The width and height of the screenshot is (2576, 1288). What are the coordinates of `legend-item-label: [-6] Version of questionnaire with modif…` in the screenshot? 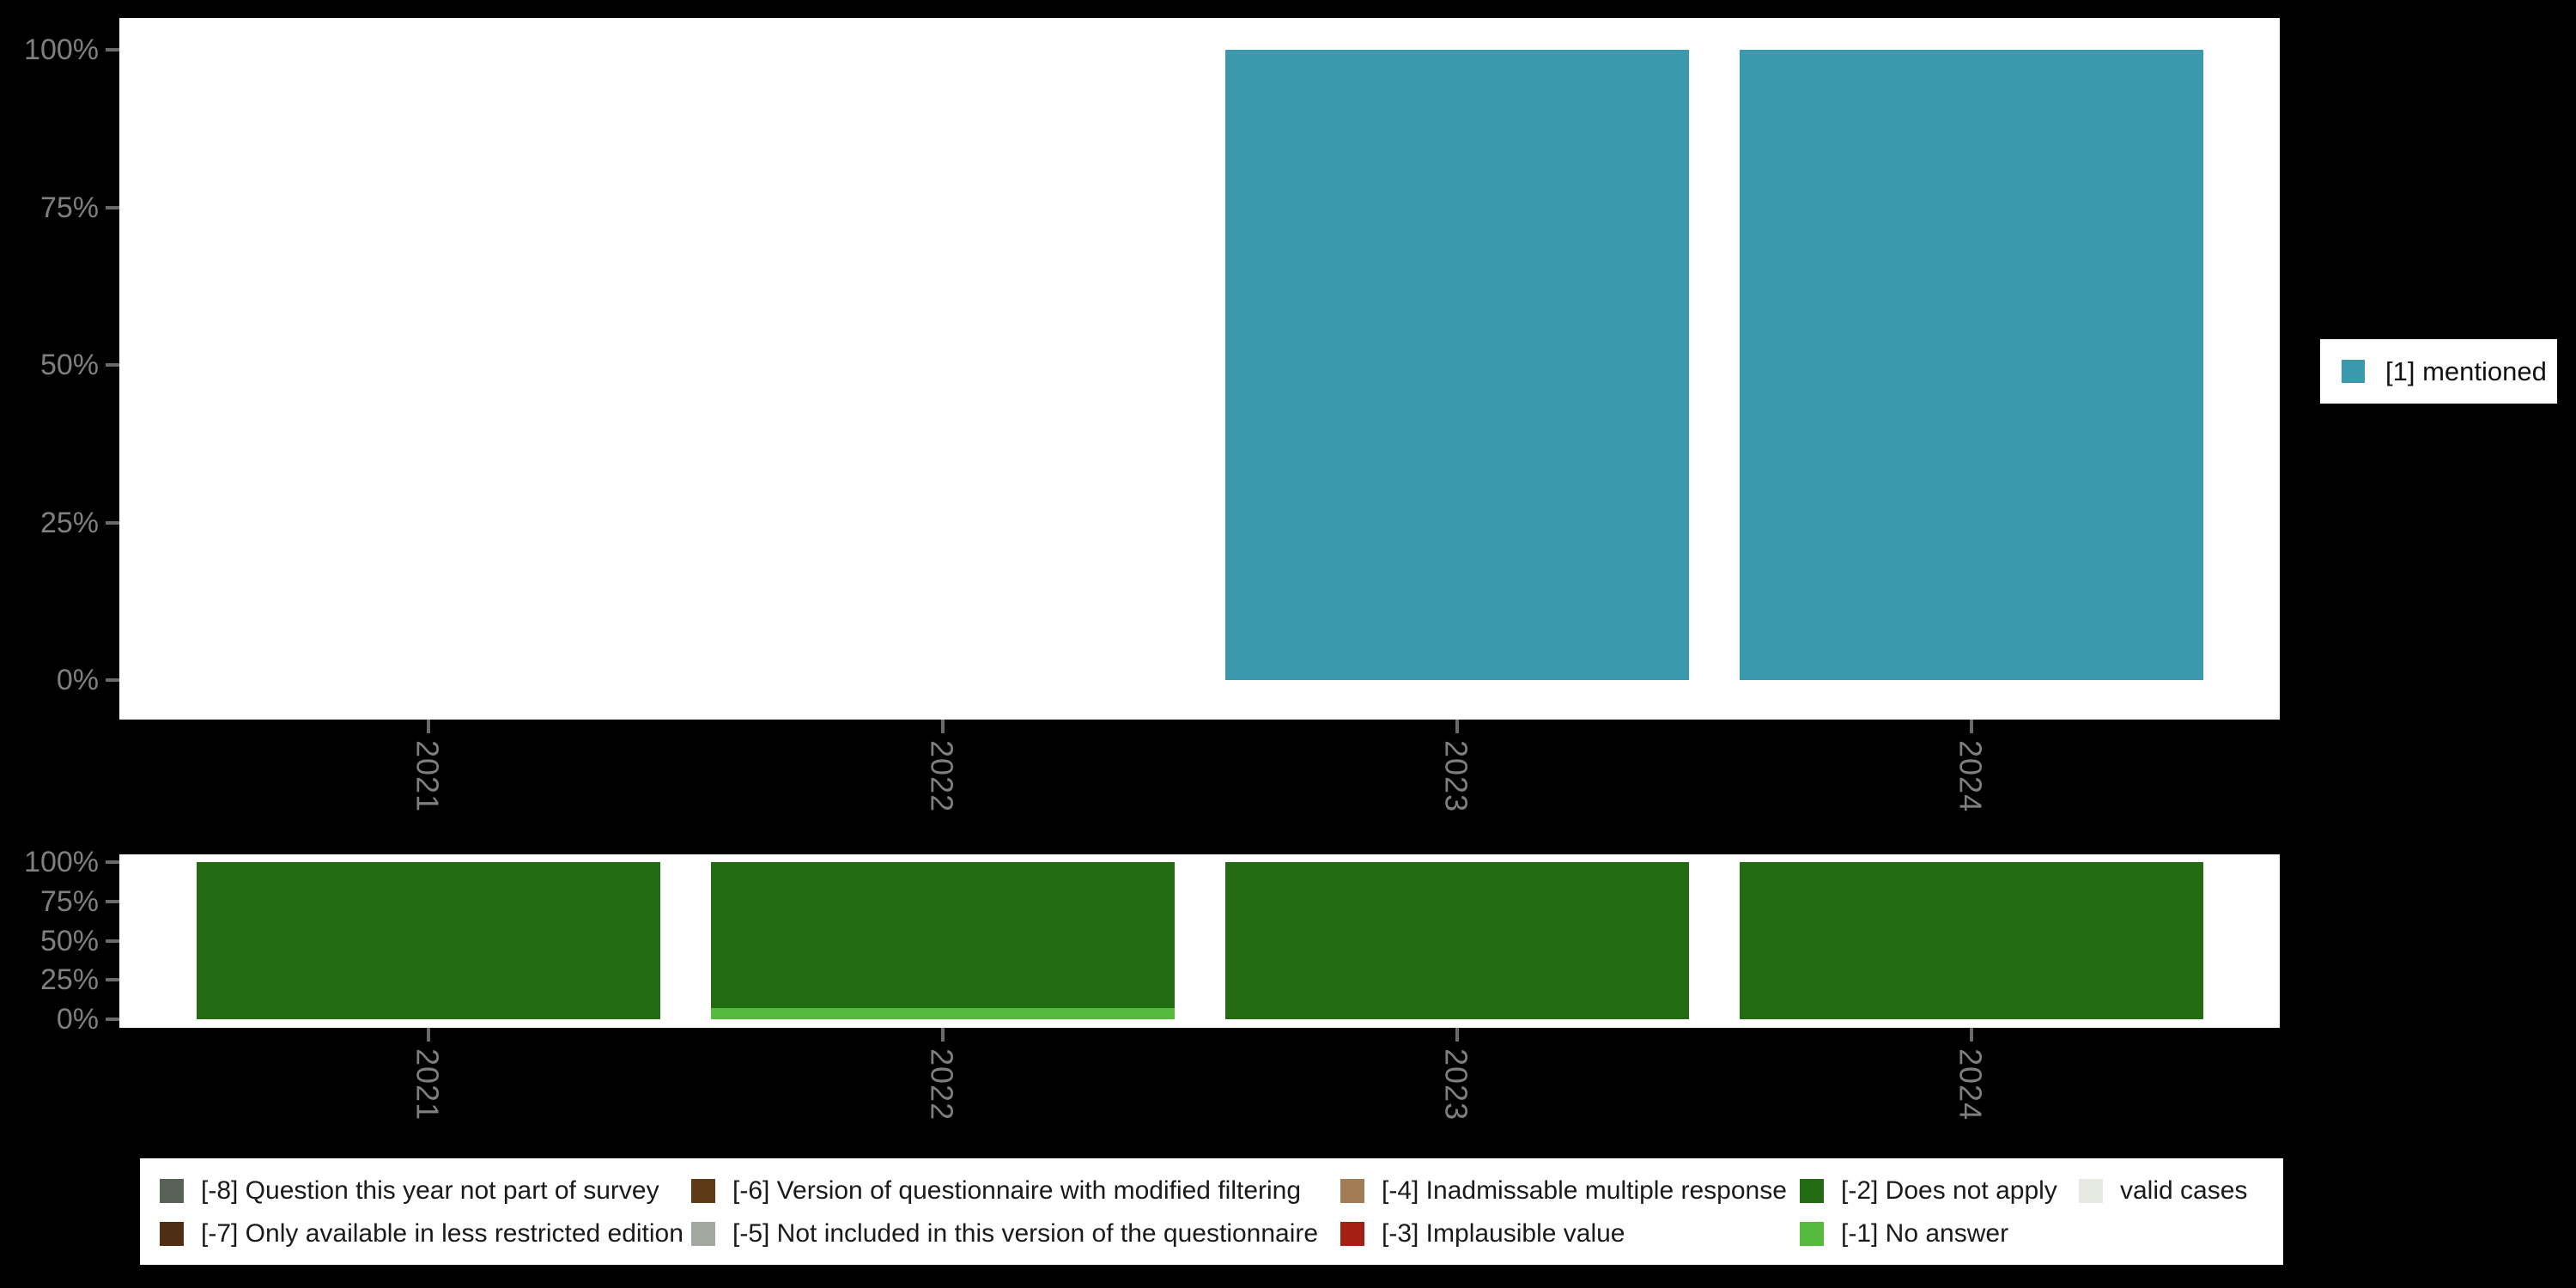 It's located at (1017, 1191).